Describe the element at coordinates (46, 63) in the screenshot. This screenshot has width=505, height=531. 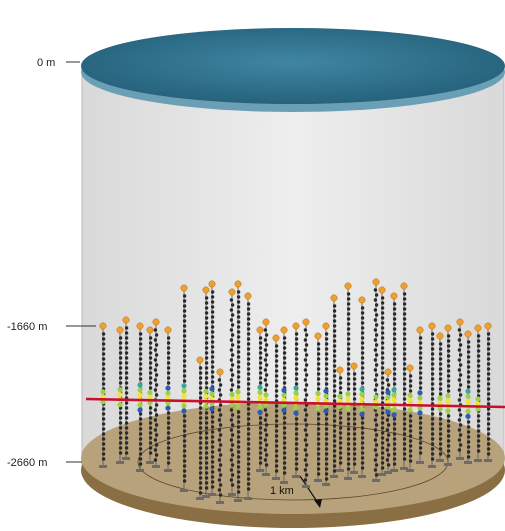
I see `depth-label-surface: 0 m` at that location.